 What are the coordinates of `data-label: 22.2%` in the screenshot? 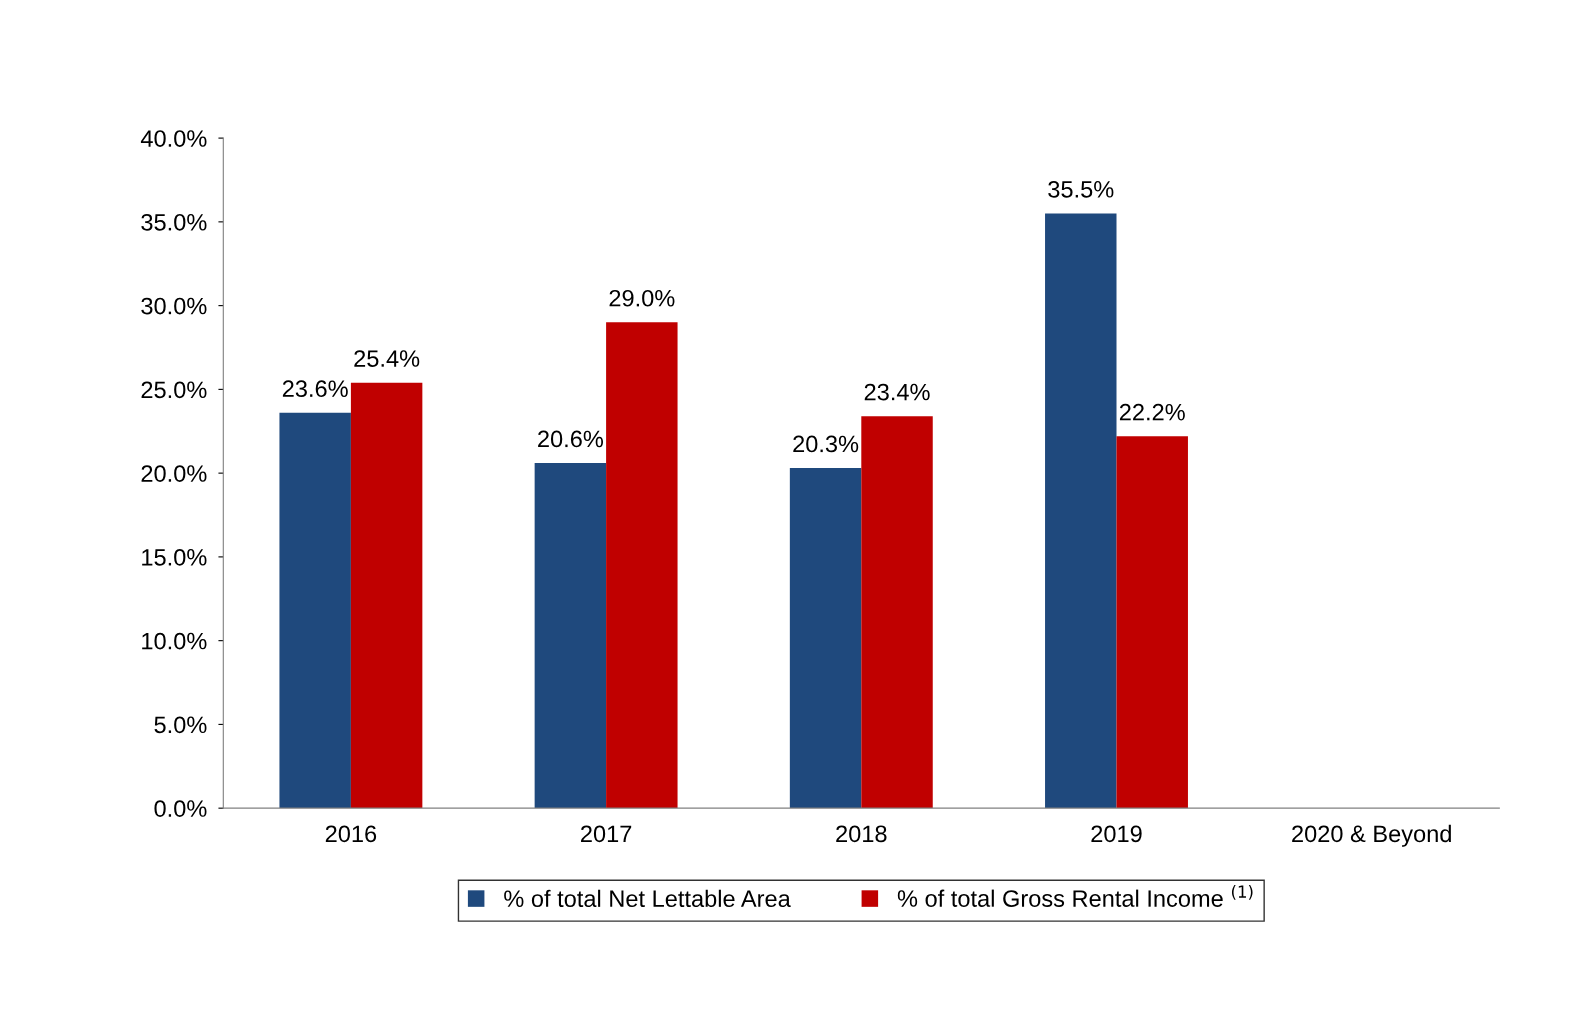 It's located at (1152, 412).